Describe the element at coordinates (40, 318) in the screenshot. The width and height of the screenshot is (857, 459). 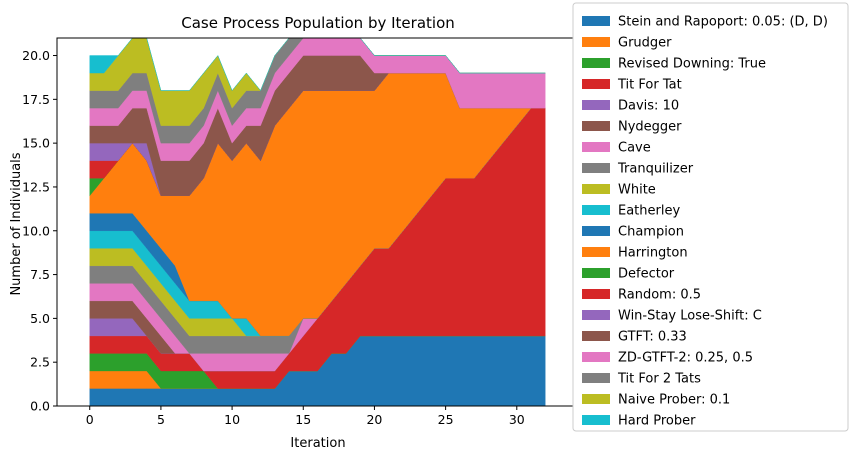
I see `y-tick-label: 5.0` at that location.